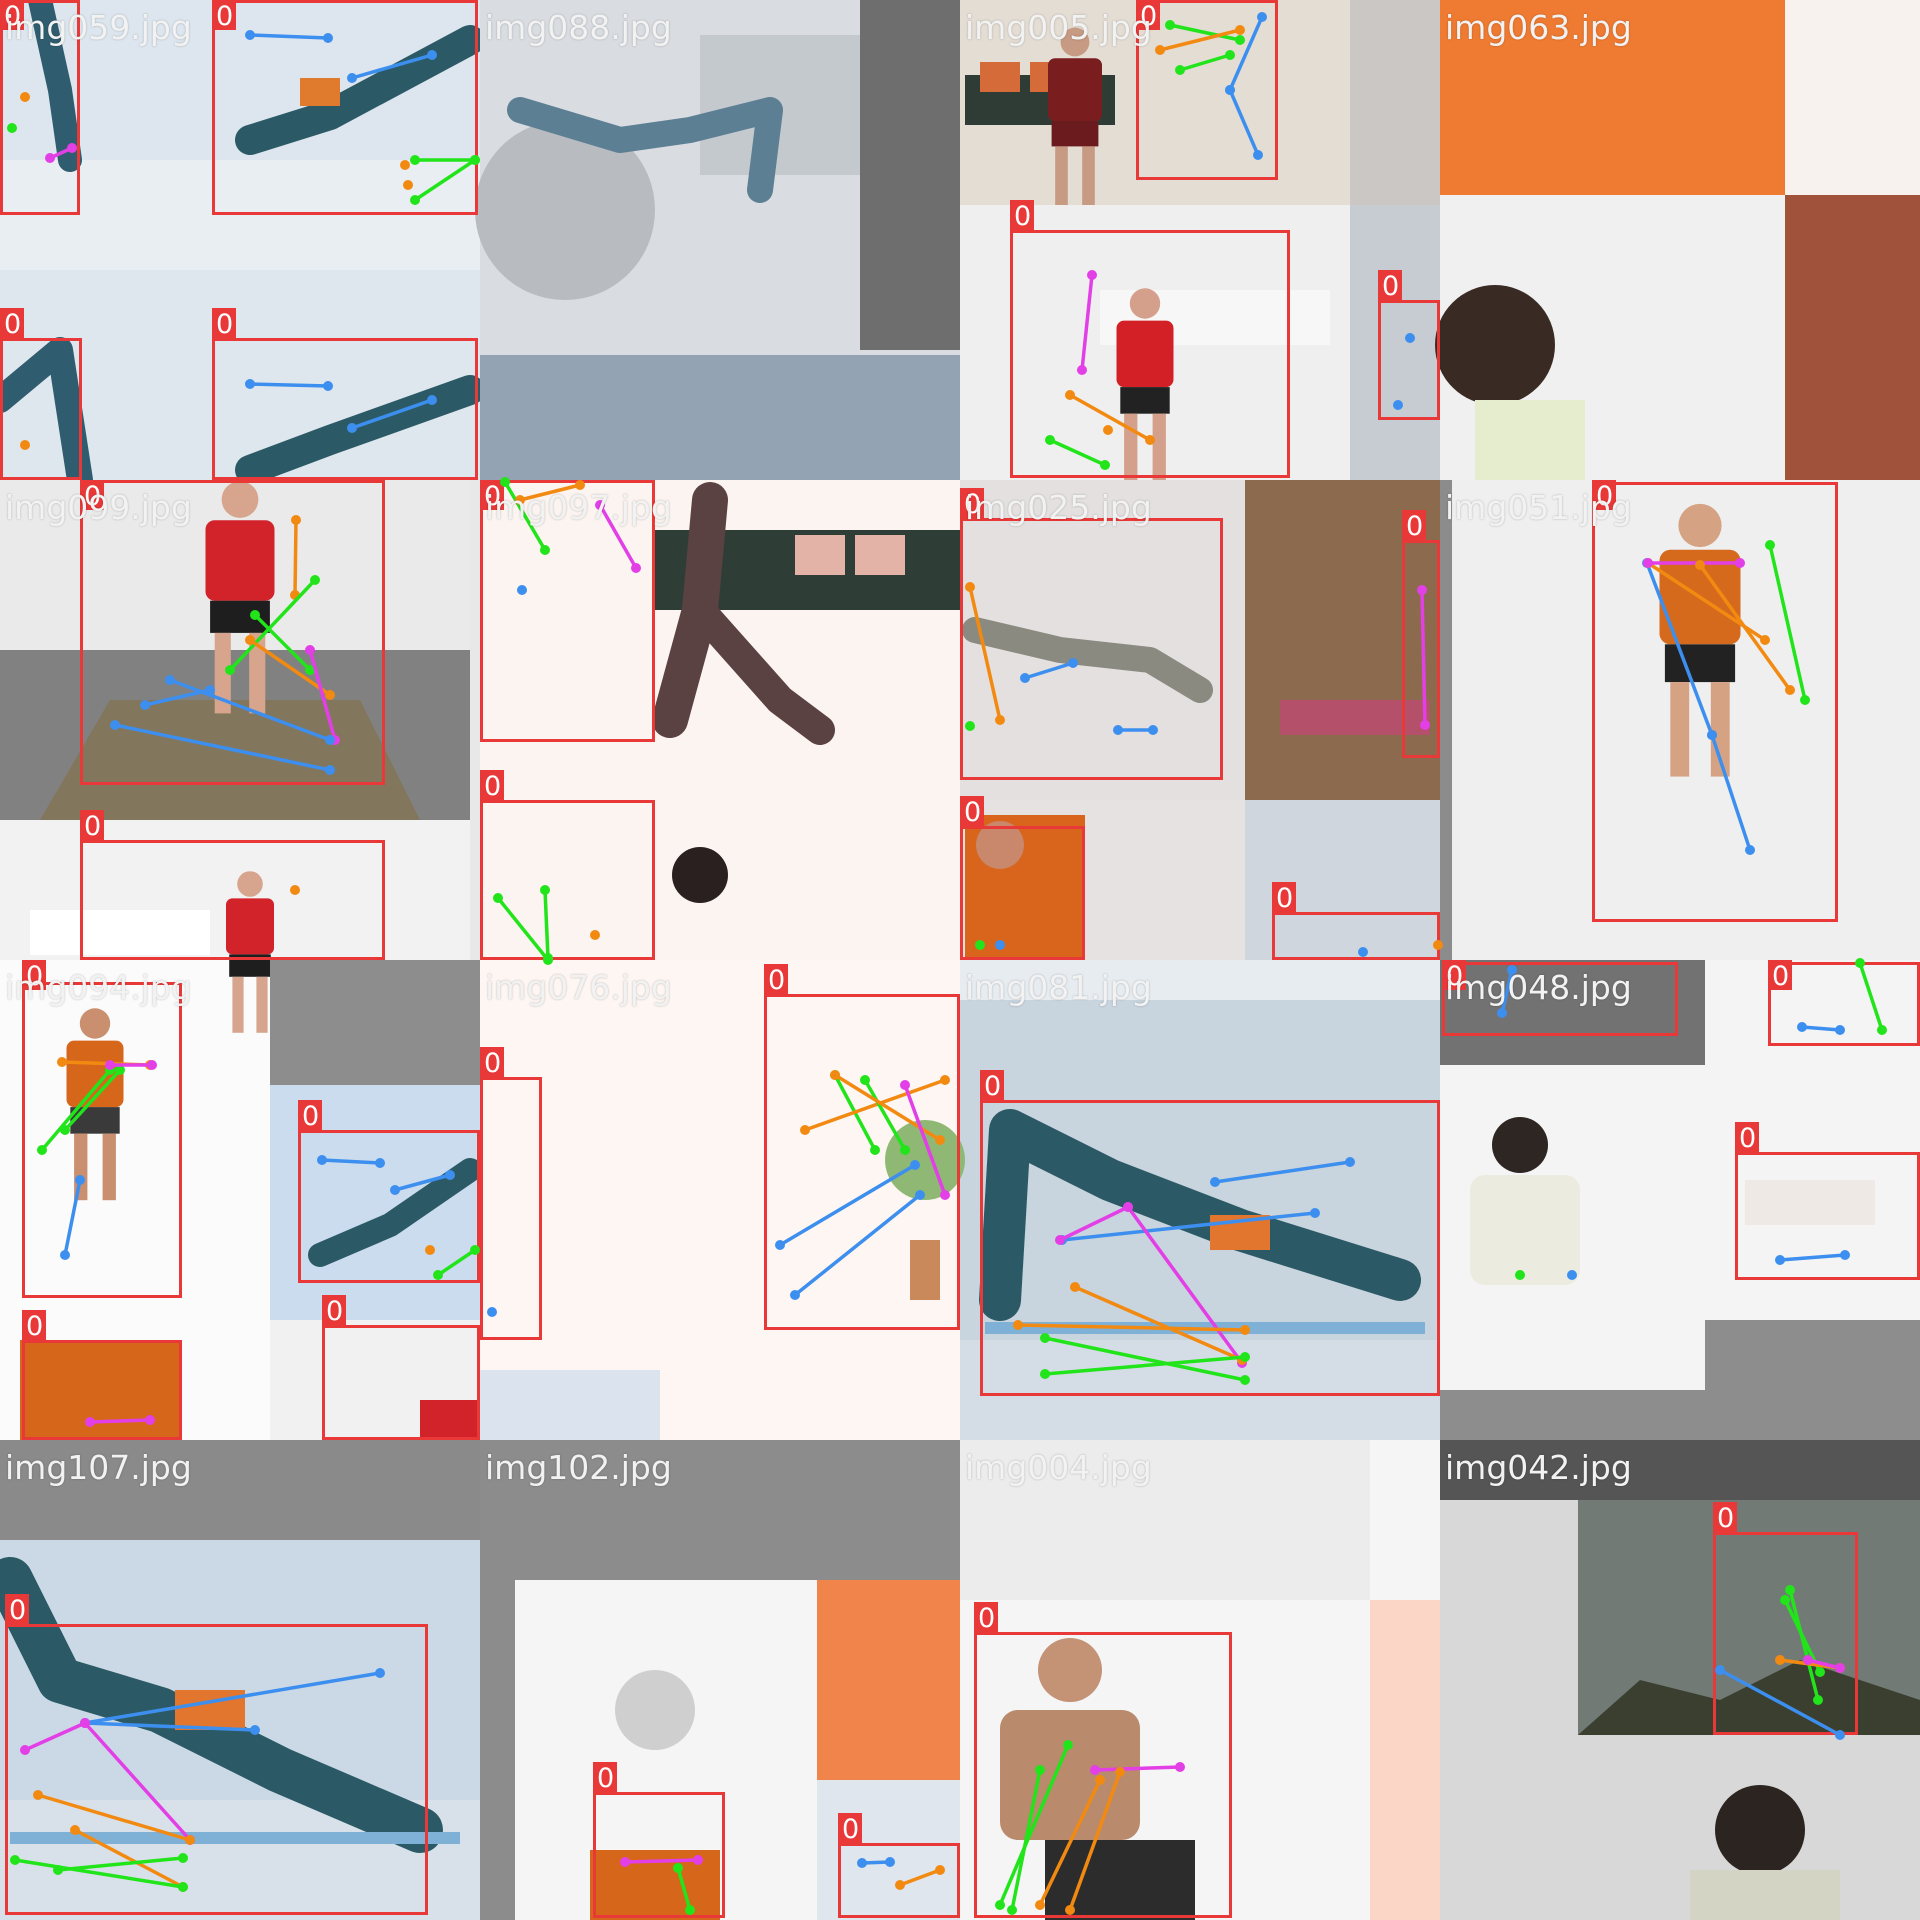 The width and height of the screenshot is (1920, 1920). Describe the element at coordinates (910, 175) in the screenshot. I see `doorway` at that location.